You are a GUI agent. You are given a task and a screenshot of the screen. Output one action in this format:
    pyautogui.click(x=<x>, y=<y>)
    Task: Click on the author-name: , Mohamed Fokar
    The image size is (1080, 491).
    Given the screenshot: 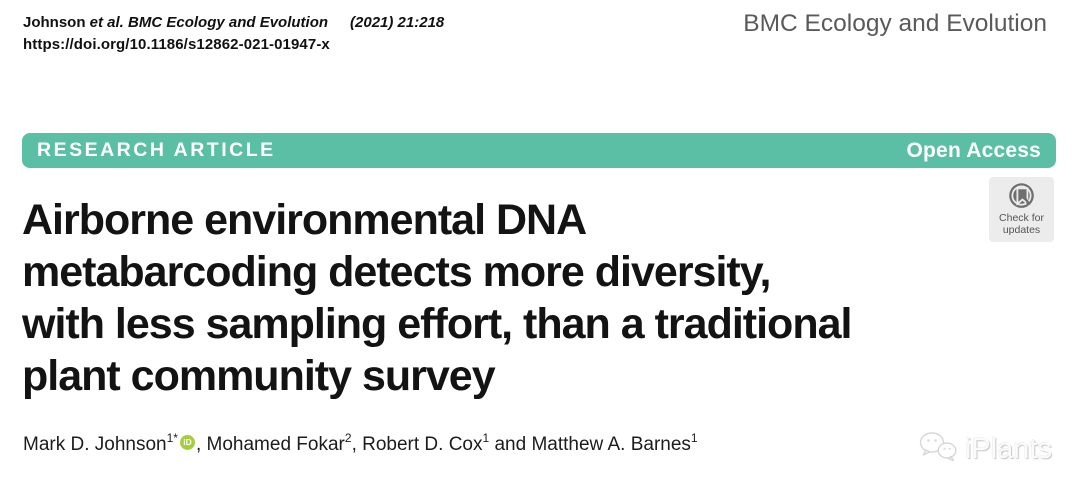 What is the action you would take?
    pyautogui.click(x=270, y=444)
    